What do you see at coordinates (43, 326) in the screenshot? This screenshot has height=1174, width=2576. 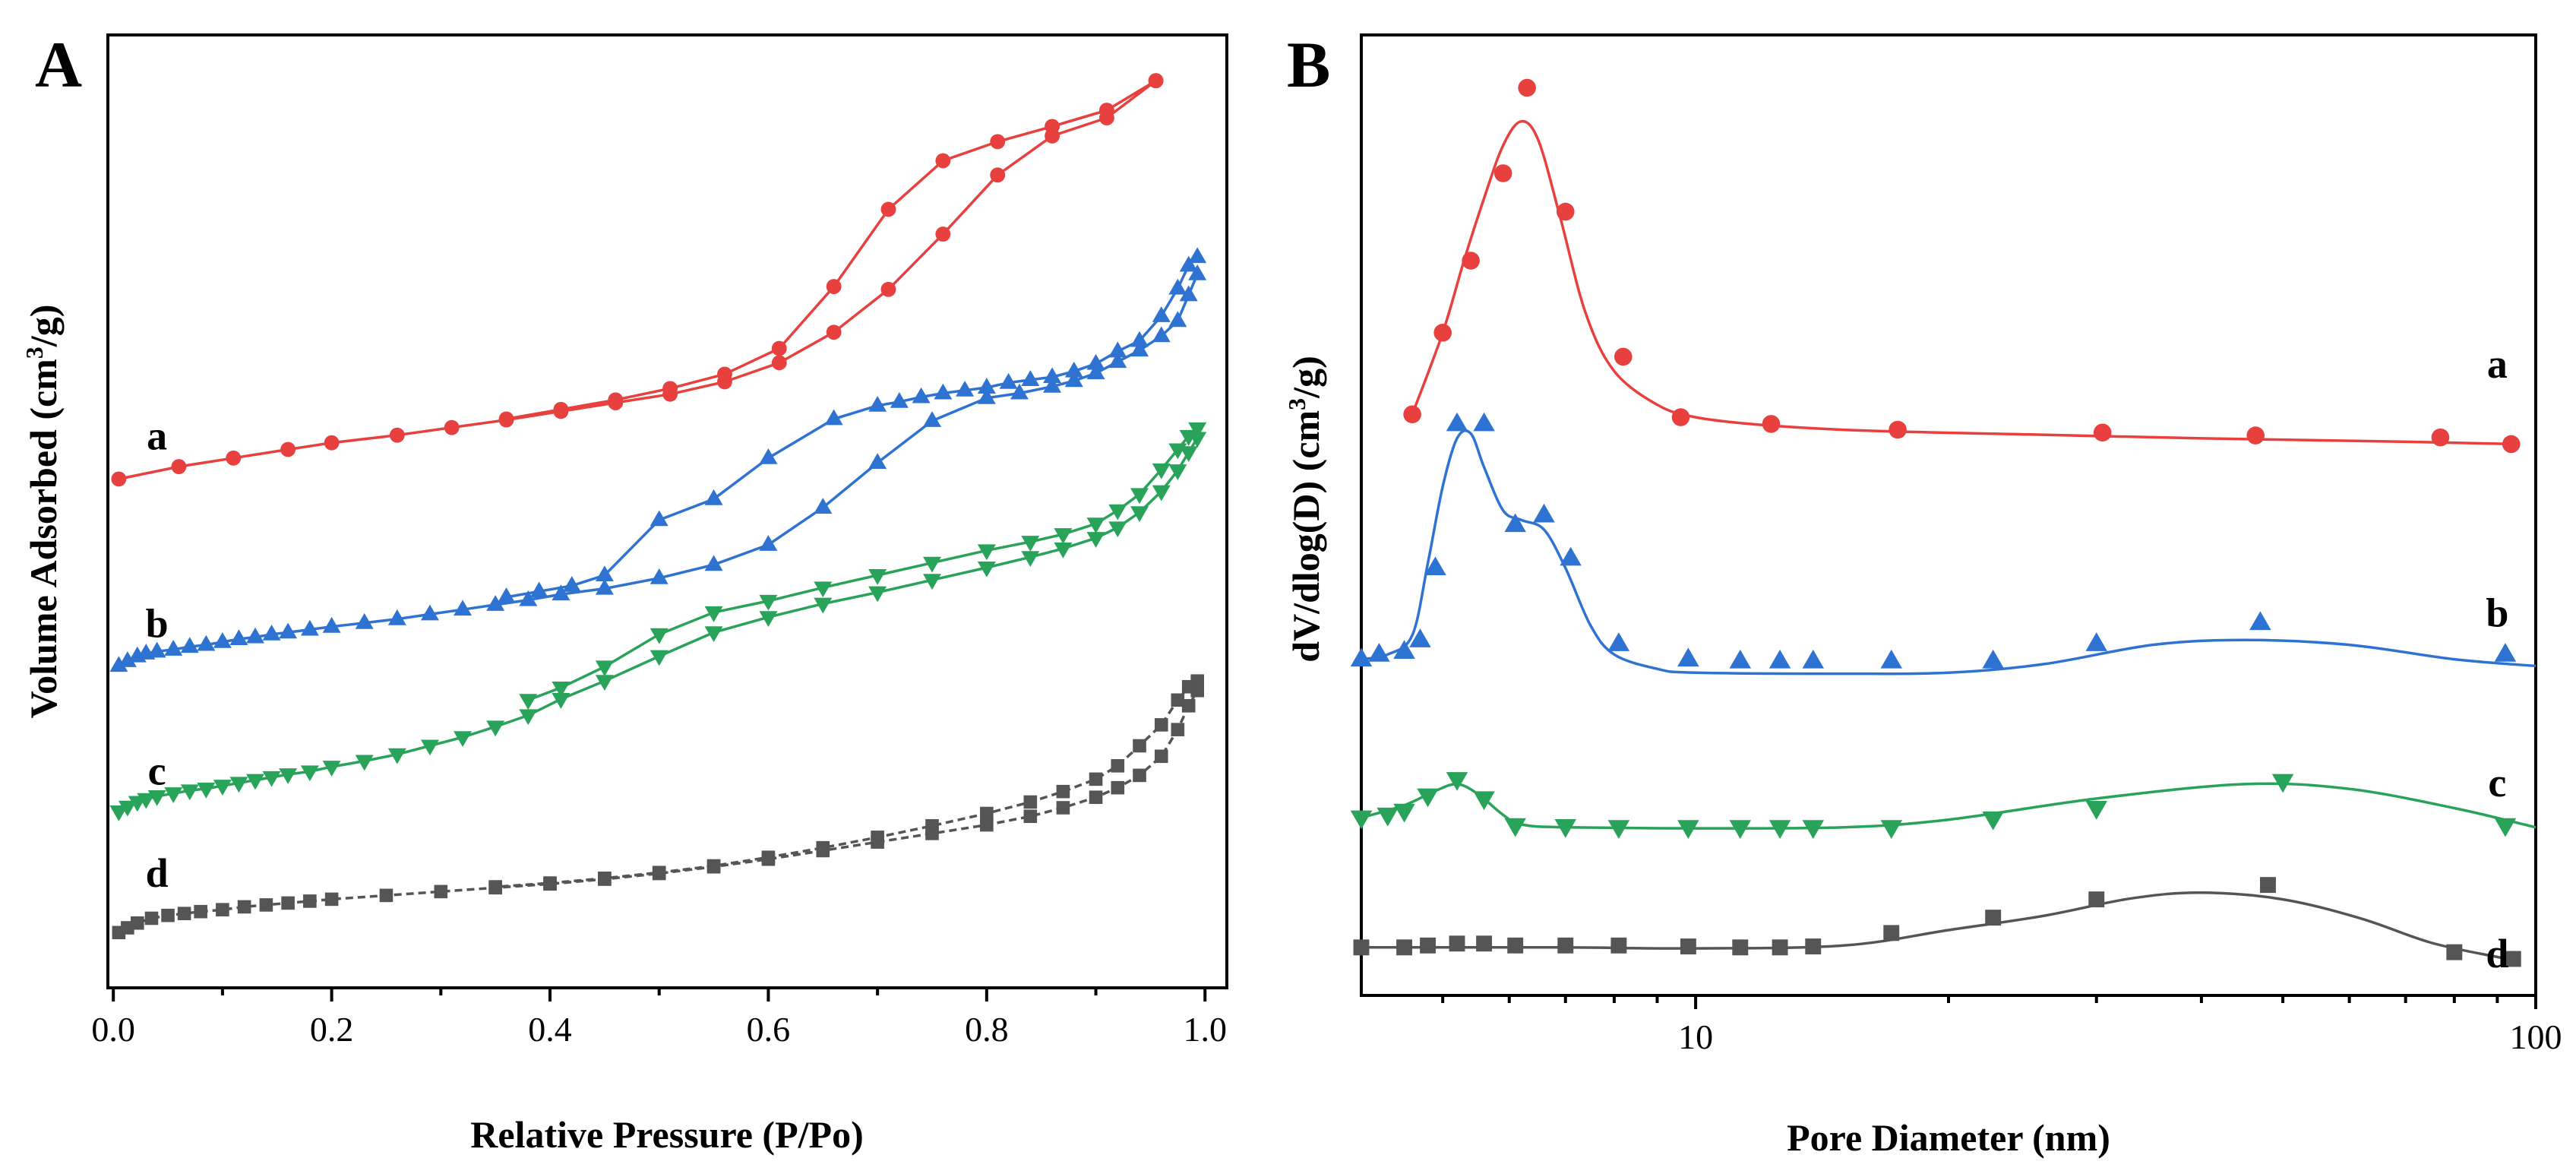 I see `y-axis-title-a-unit: /g)` at bounding box center [43, 326].